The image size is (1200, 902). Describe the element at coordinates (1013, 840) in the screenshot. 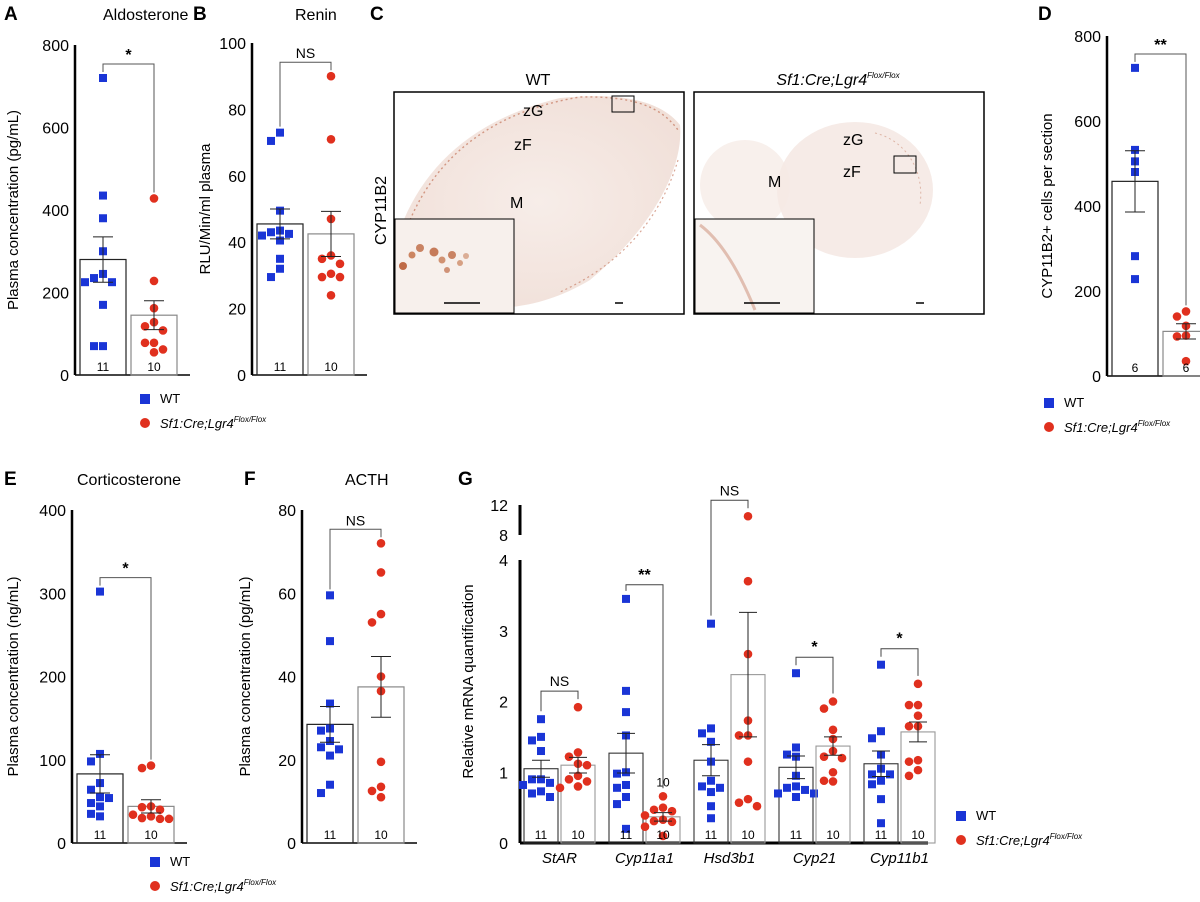

I see `legend-label-ko-main: Sf1:Cre;Lgr4` at that location.